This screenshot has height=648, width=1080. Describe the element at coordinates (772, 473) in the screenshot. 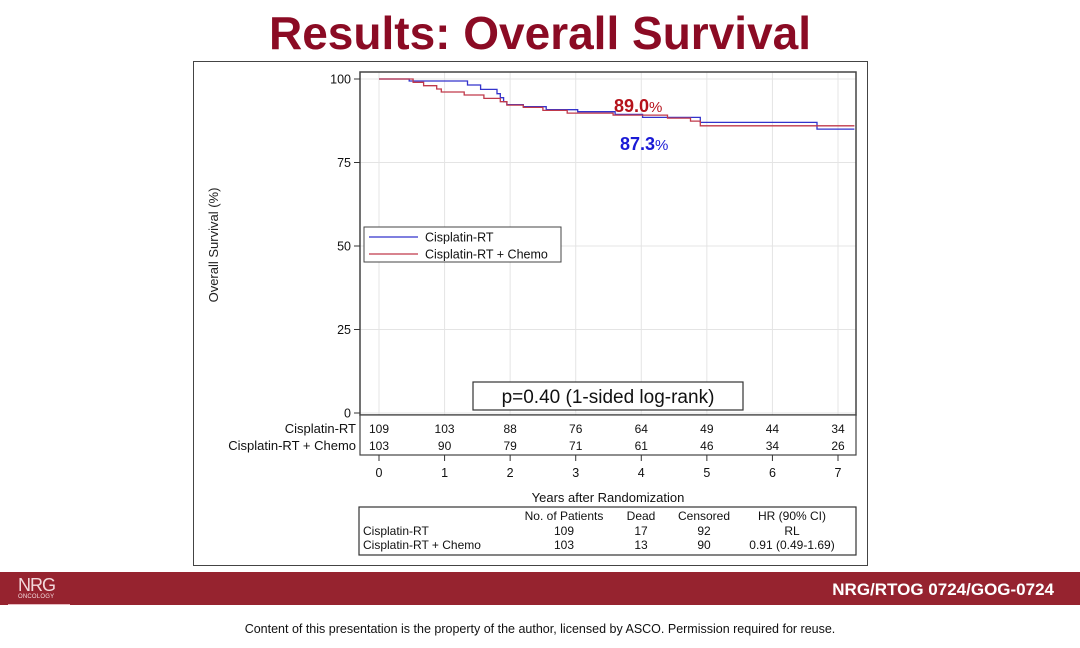

I see `x-tick-label: 6` at that location.